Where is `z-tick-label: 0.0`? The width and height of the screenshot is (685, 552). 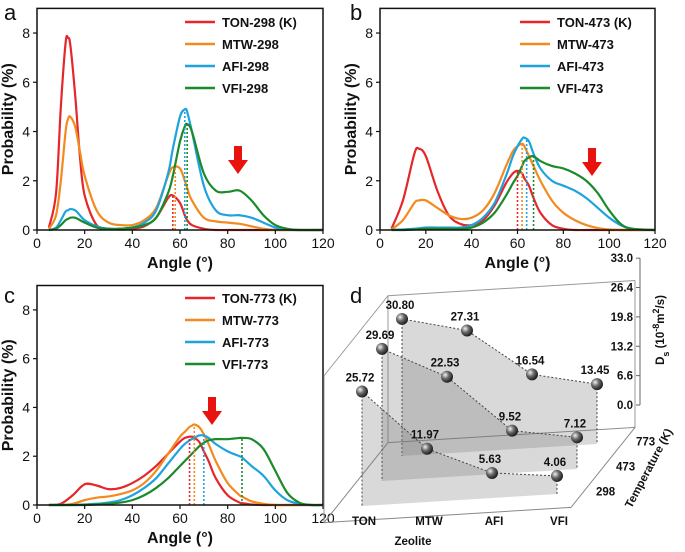
z-tick-label: 0.0 is located at coordinates (625, 406).